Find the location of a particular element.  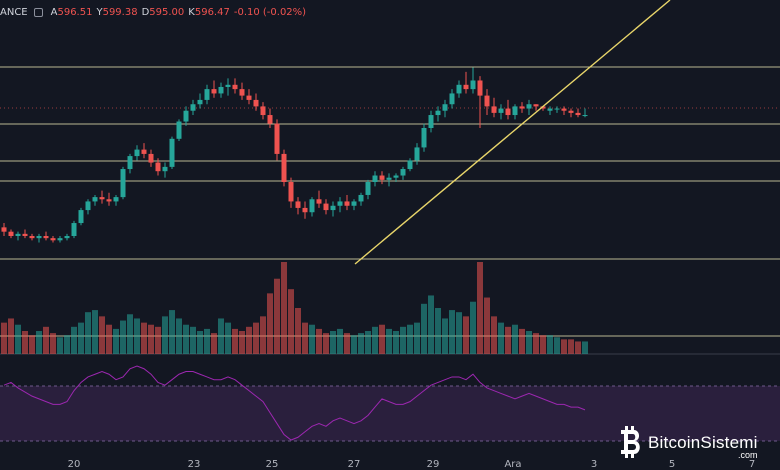

high-value: 599.38 is located at coordinates (120, 12).